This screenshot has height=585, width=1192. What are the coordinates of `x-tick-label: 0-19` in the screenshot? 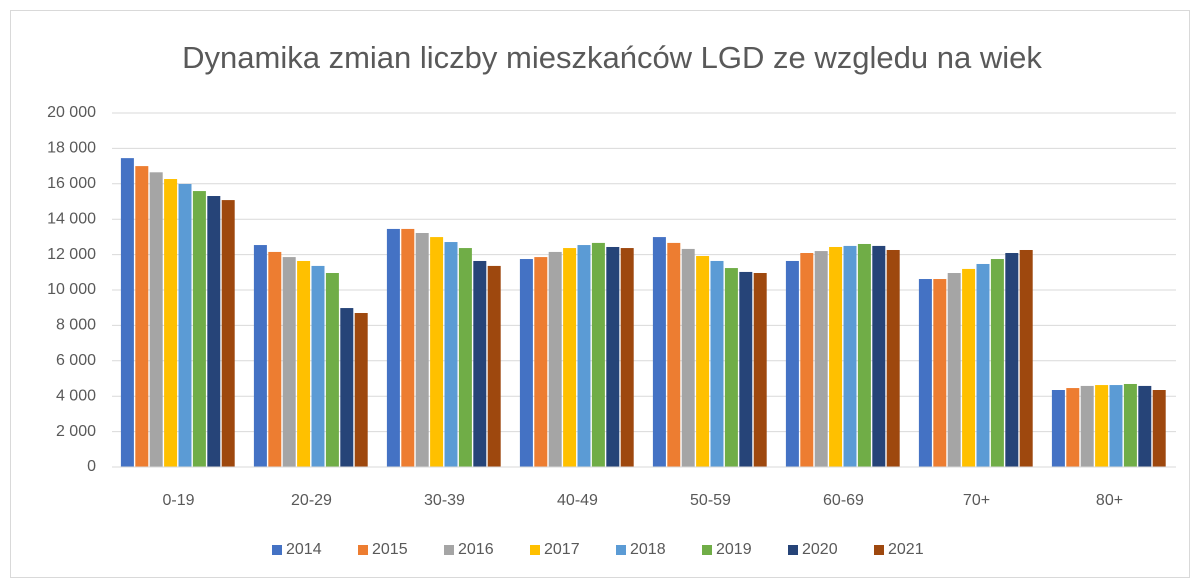 It's located at (178, 500).